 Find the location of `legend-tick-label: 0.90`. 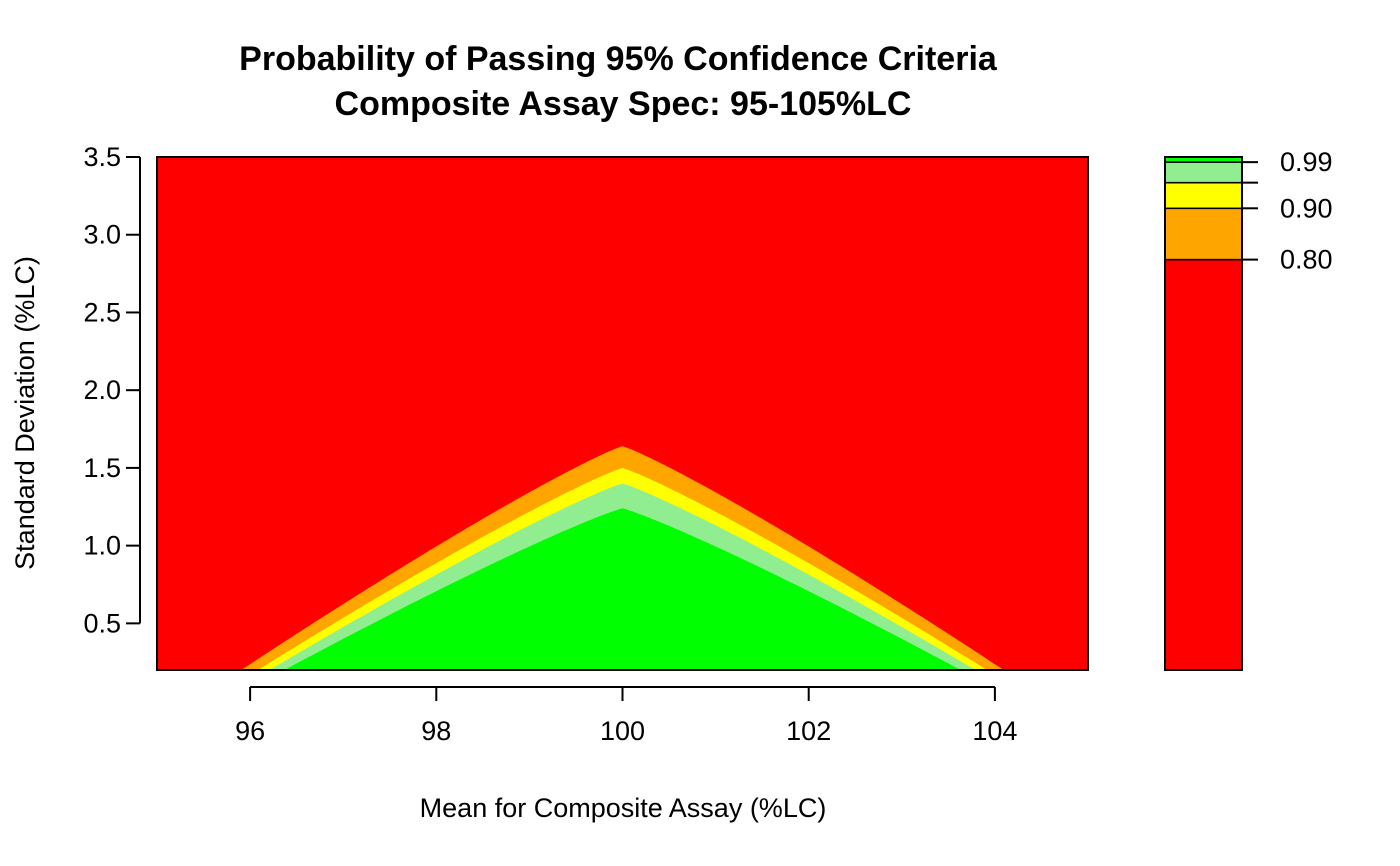

legend-tick-label: 0.90 is located at coordinates (1306, 208).